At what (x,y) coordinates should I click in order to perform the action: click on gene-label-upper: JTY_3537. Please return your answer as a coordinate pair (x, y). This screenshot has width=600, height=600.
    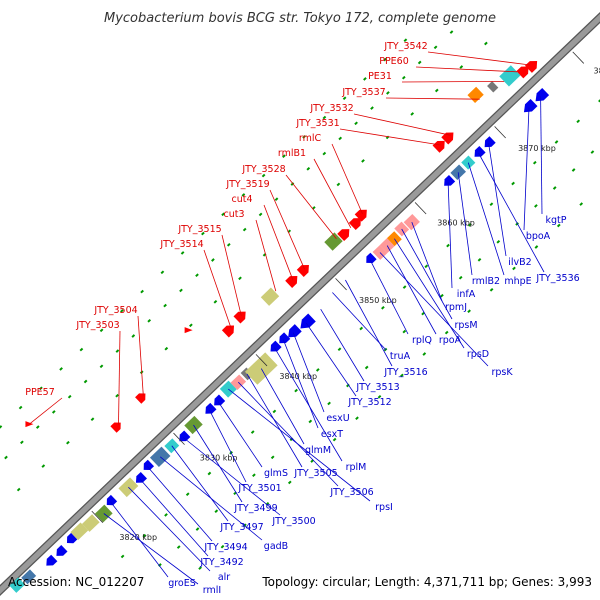
    Looking at the image, I should click on (363, 92).